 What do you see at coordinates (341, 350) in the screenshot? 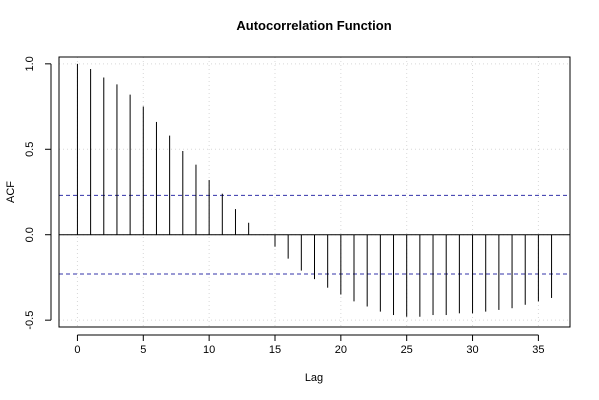
I see `x-tick-label: 20` at bounding box center [341, 350].